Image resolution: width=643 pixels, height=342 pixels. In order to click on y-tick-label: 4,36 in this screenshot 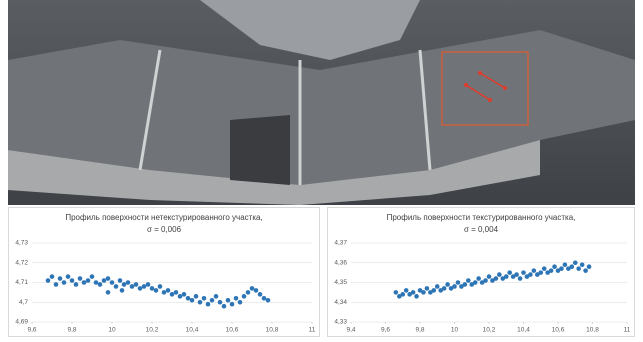, I will do `click(340, 262)`.